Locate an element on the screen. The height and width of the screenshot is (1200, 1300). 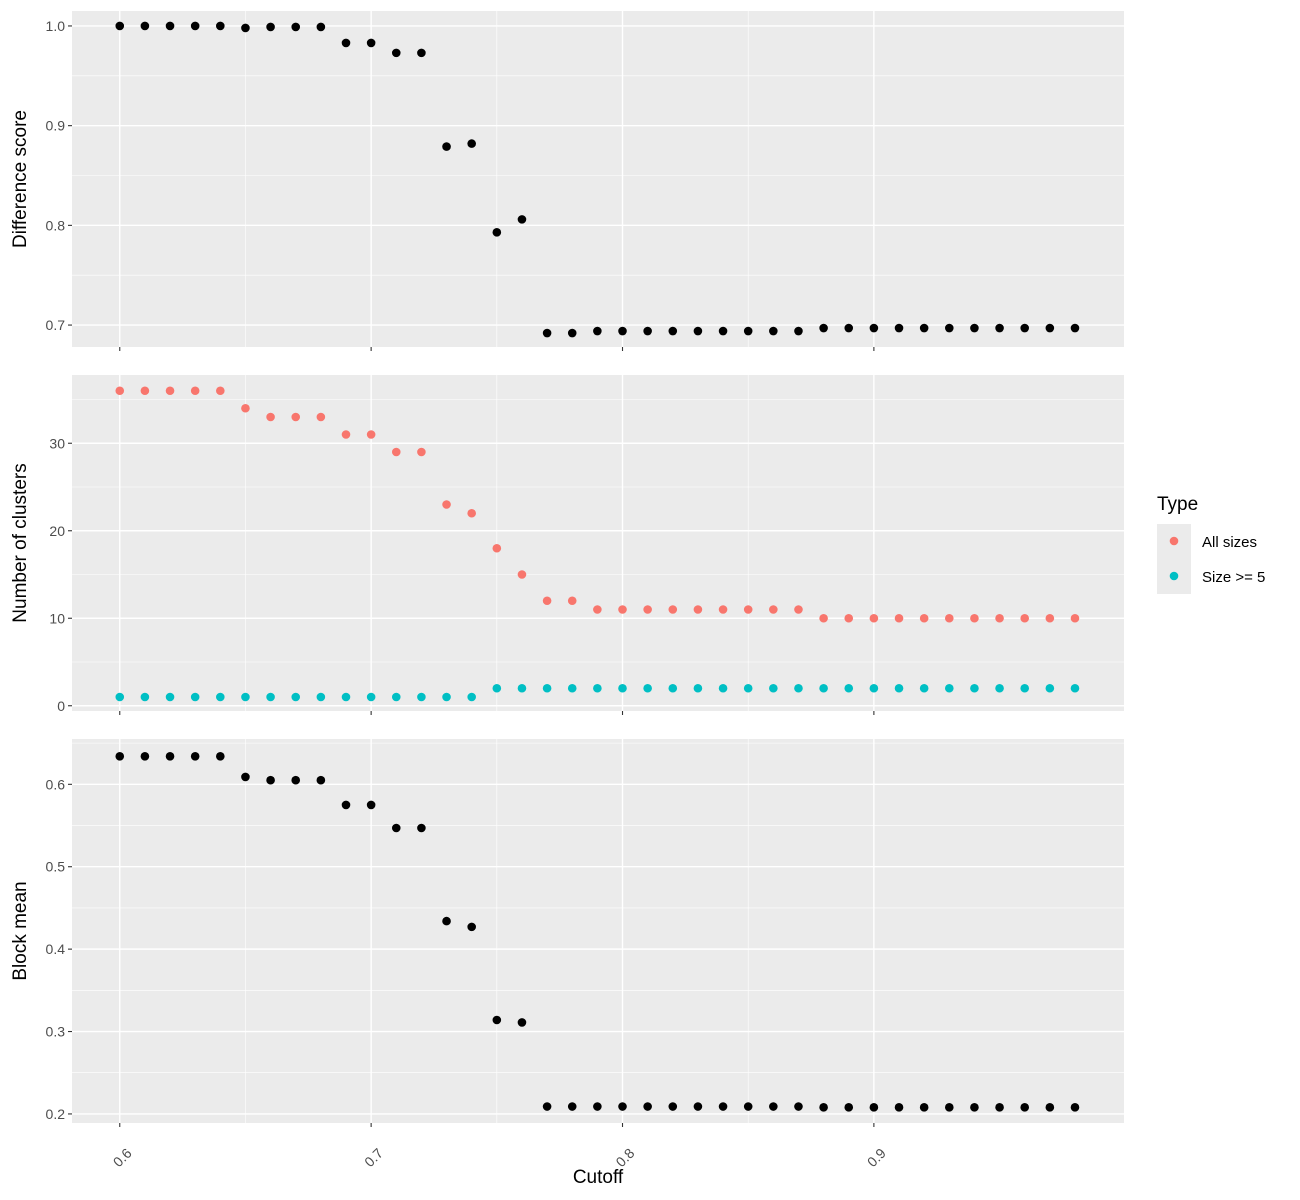
y-tick-label: 0.3 is located at coordinates (56, 1032).